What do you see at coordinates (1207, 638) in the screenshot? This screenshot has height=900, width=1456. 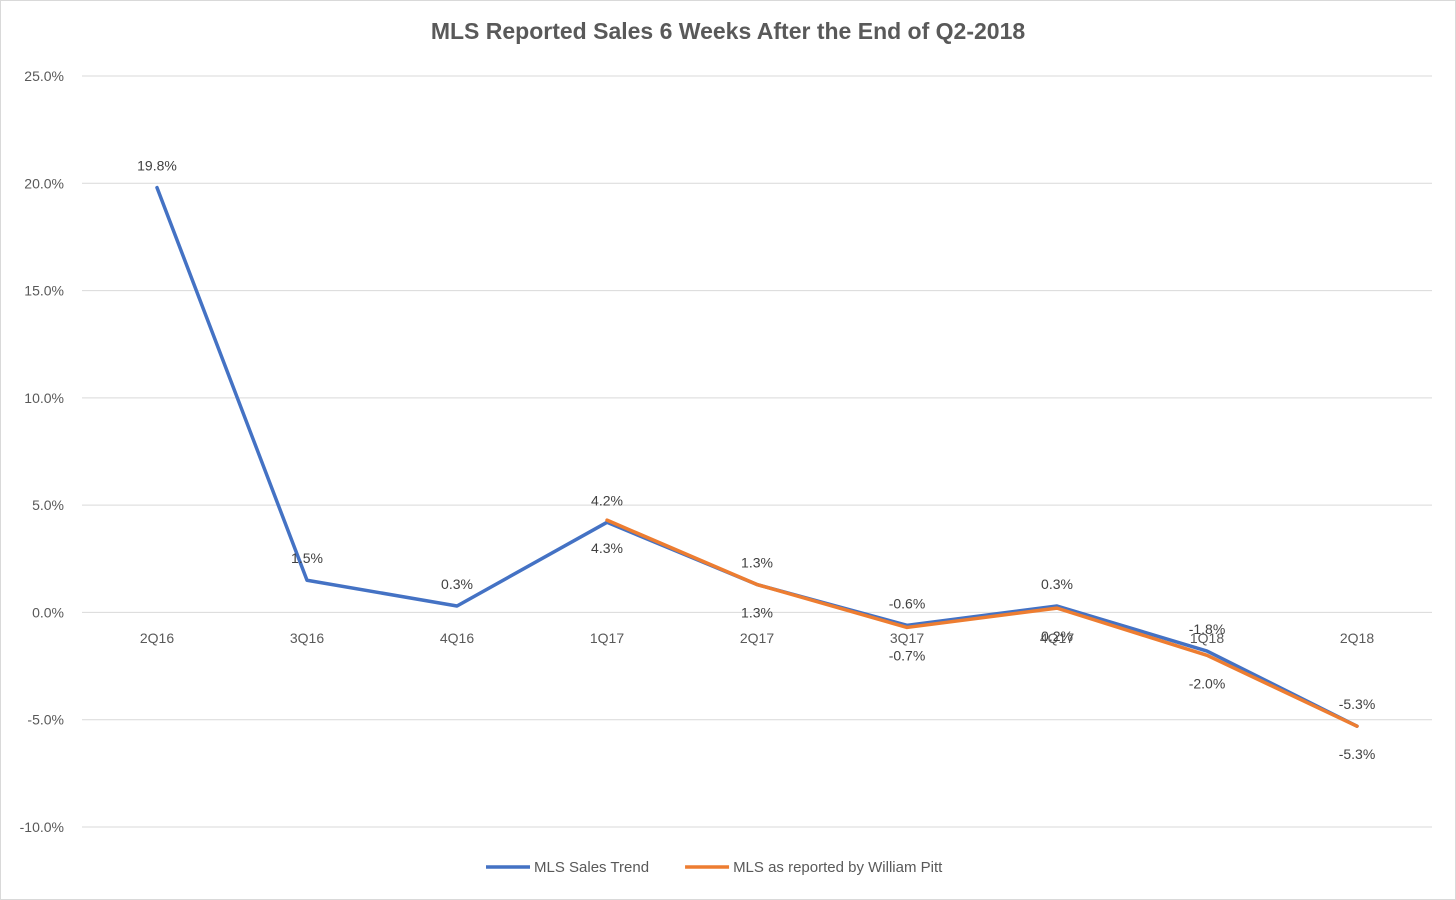 I see `x-tick-label: 1Q18` at bounding box center [1207, 638].